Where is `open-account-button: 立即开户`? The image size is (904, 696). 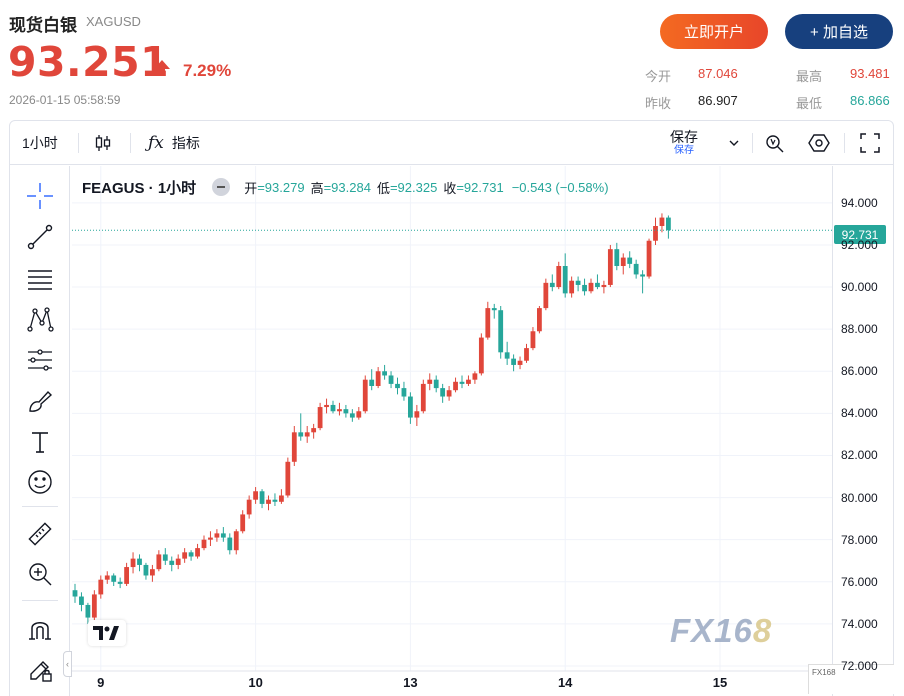 open-account-button: 立即开户 is located at coordinates (714, 31).